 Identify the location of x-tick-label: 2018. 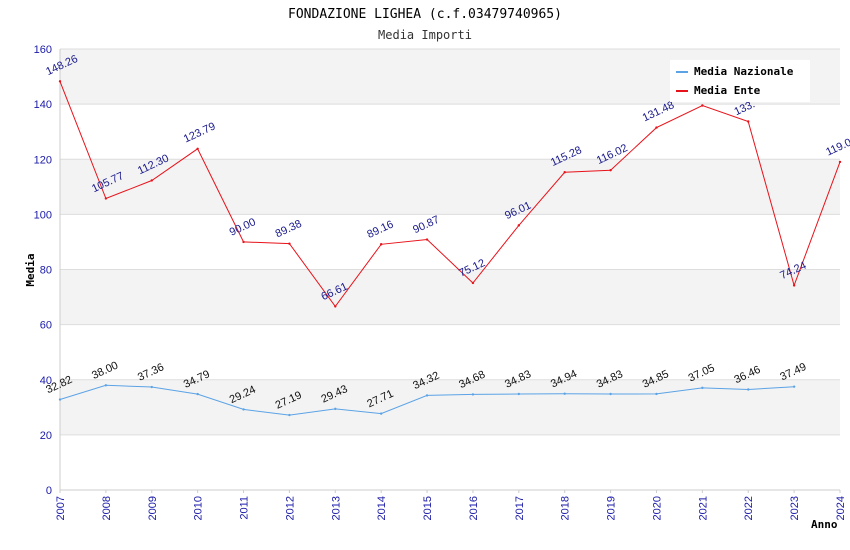
(566, 508).